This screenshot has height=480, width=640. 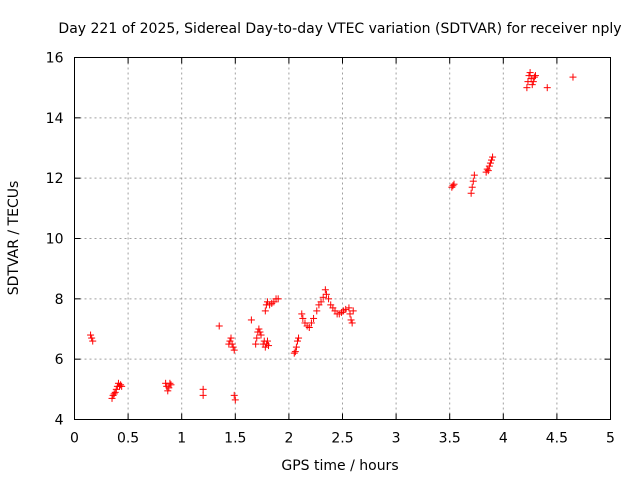 I want to click on x-axis-label: GPS time / hours, so click(x=339, y=466).